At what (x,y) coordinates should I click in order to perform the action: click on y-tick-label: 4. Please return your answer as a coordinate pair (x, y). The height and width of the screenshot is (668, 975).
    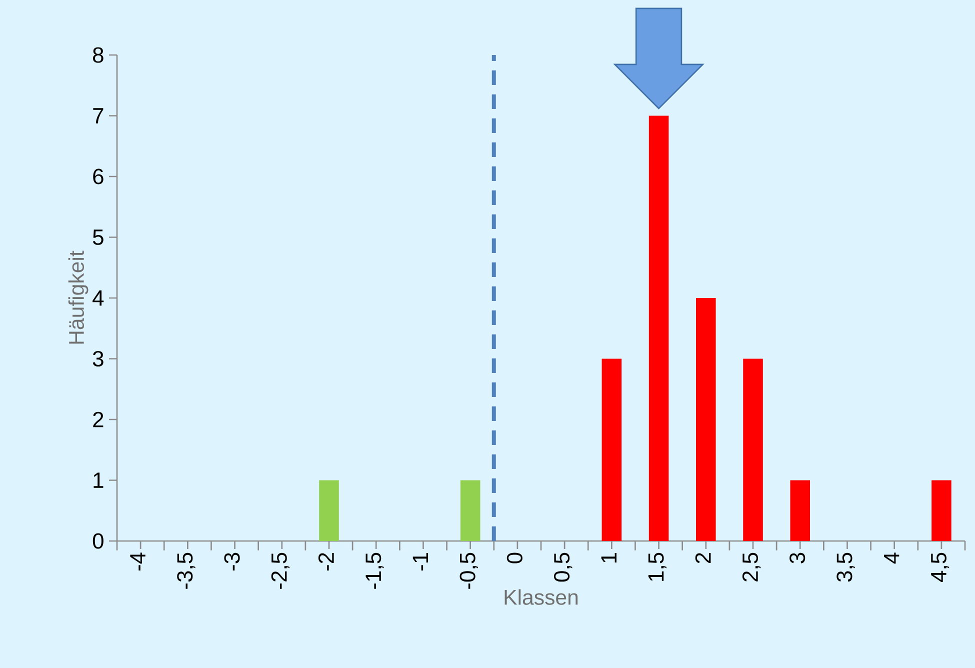
    Looking at the image, I should click on (98, 298).